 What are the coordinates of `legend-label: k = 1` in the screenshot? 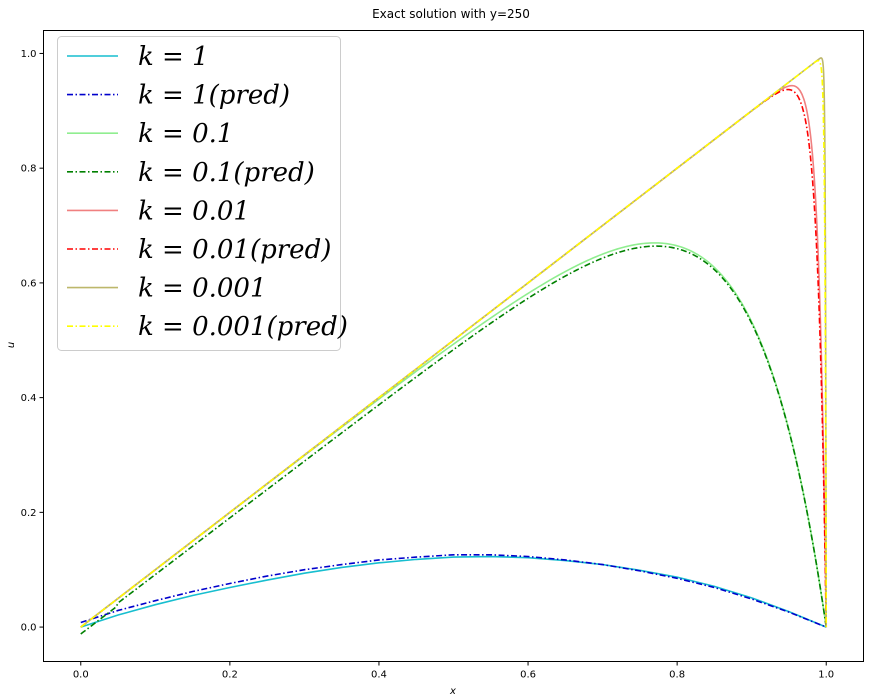 It's located at (173, 57).